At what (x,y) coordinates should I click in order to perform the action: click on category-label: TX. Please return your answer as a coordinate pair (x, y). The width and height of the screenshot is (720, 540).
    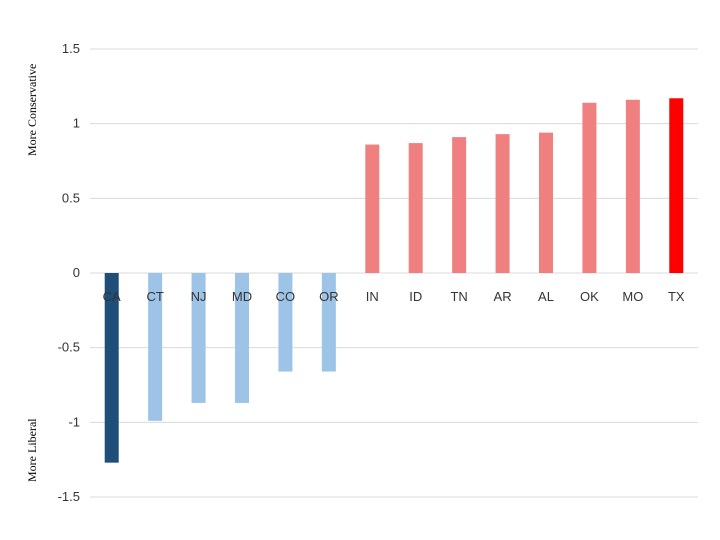
    Looking at the image, I should click on (676, 296).